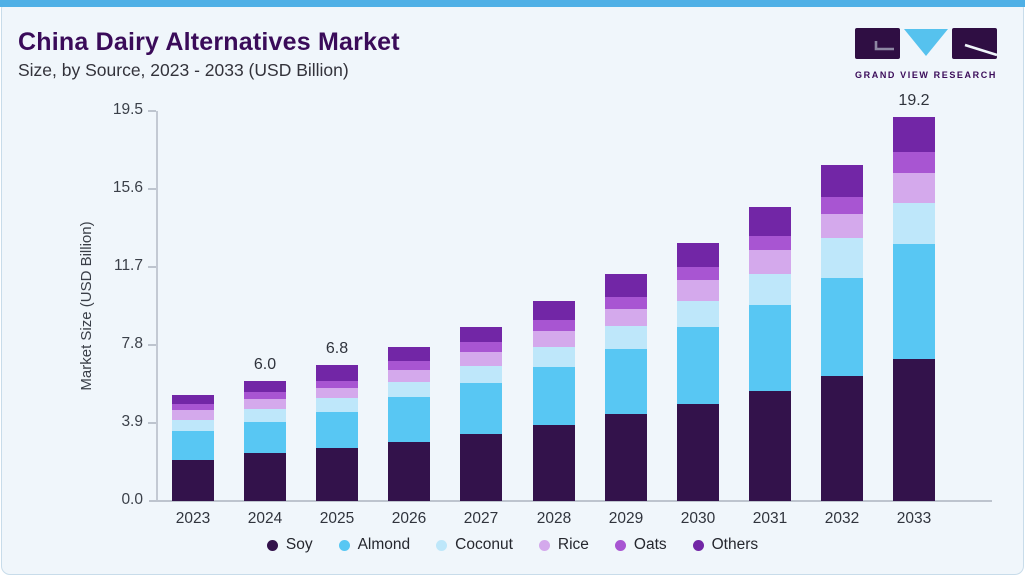 This screenshot has height=576, width=1025. I want to click on legend-item-others: Others, so click(725, 545).